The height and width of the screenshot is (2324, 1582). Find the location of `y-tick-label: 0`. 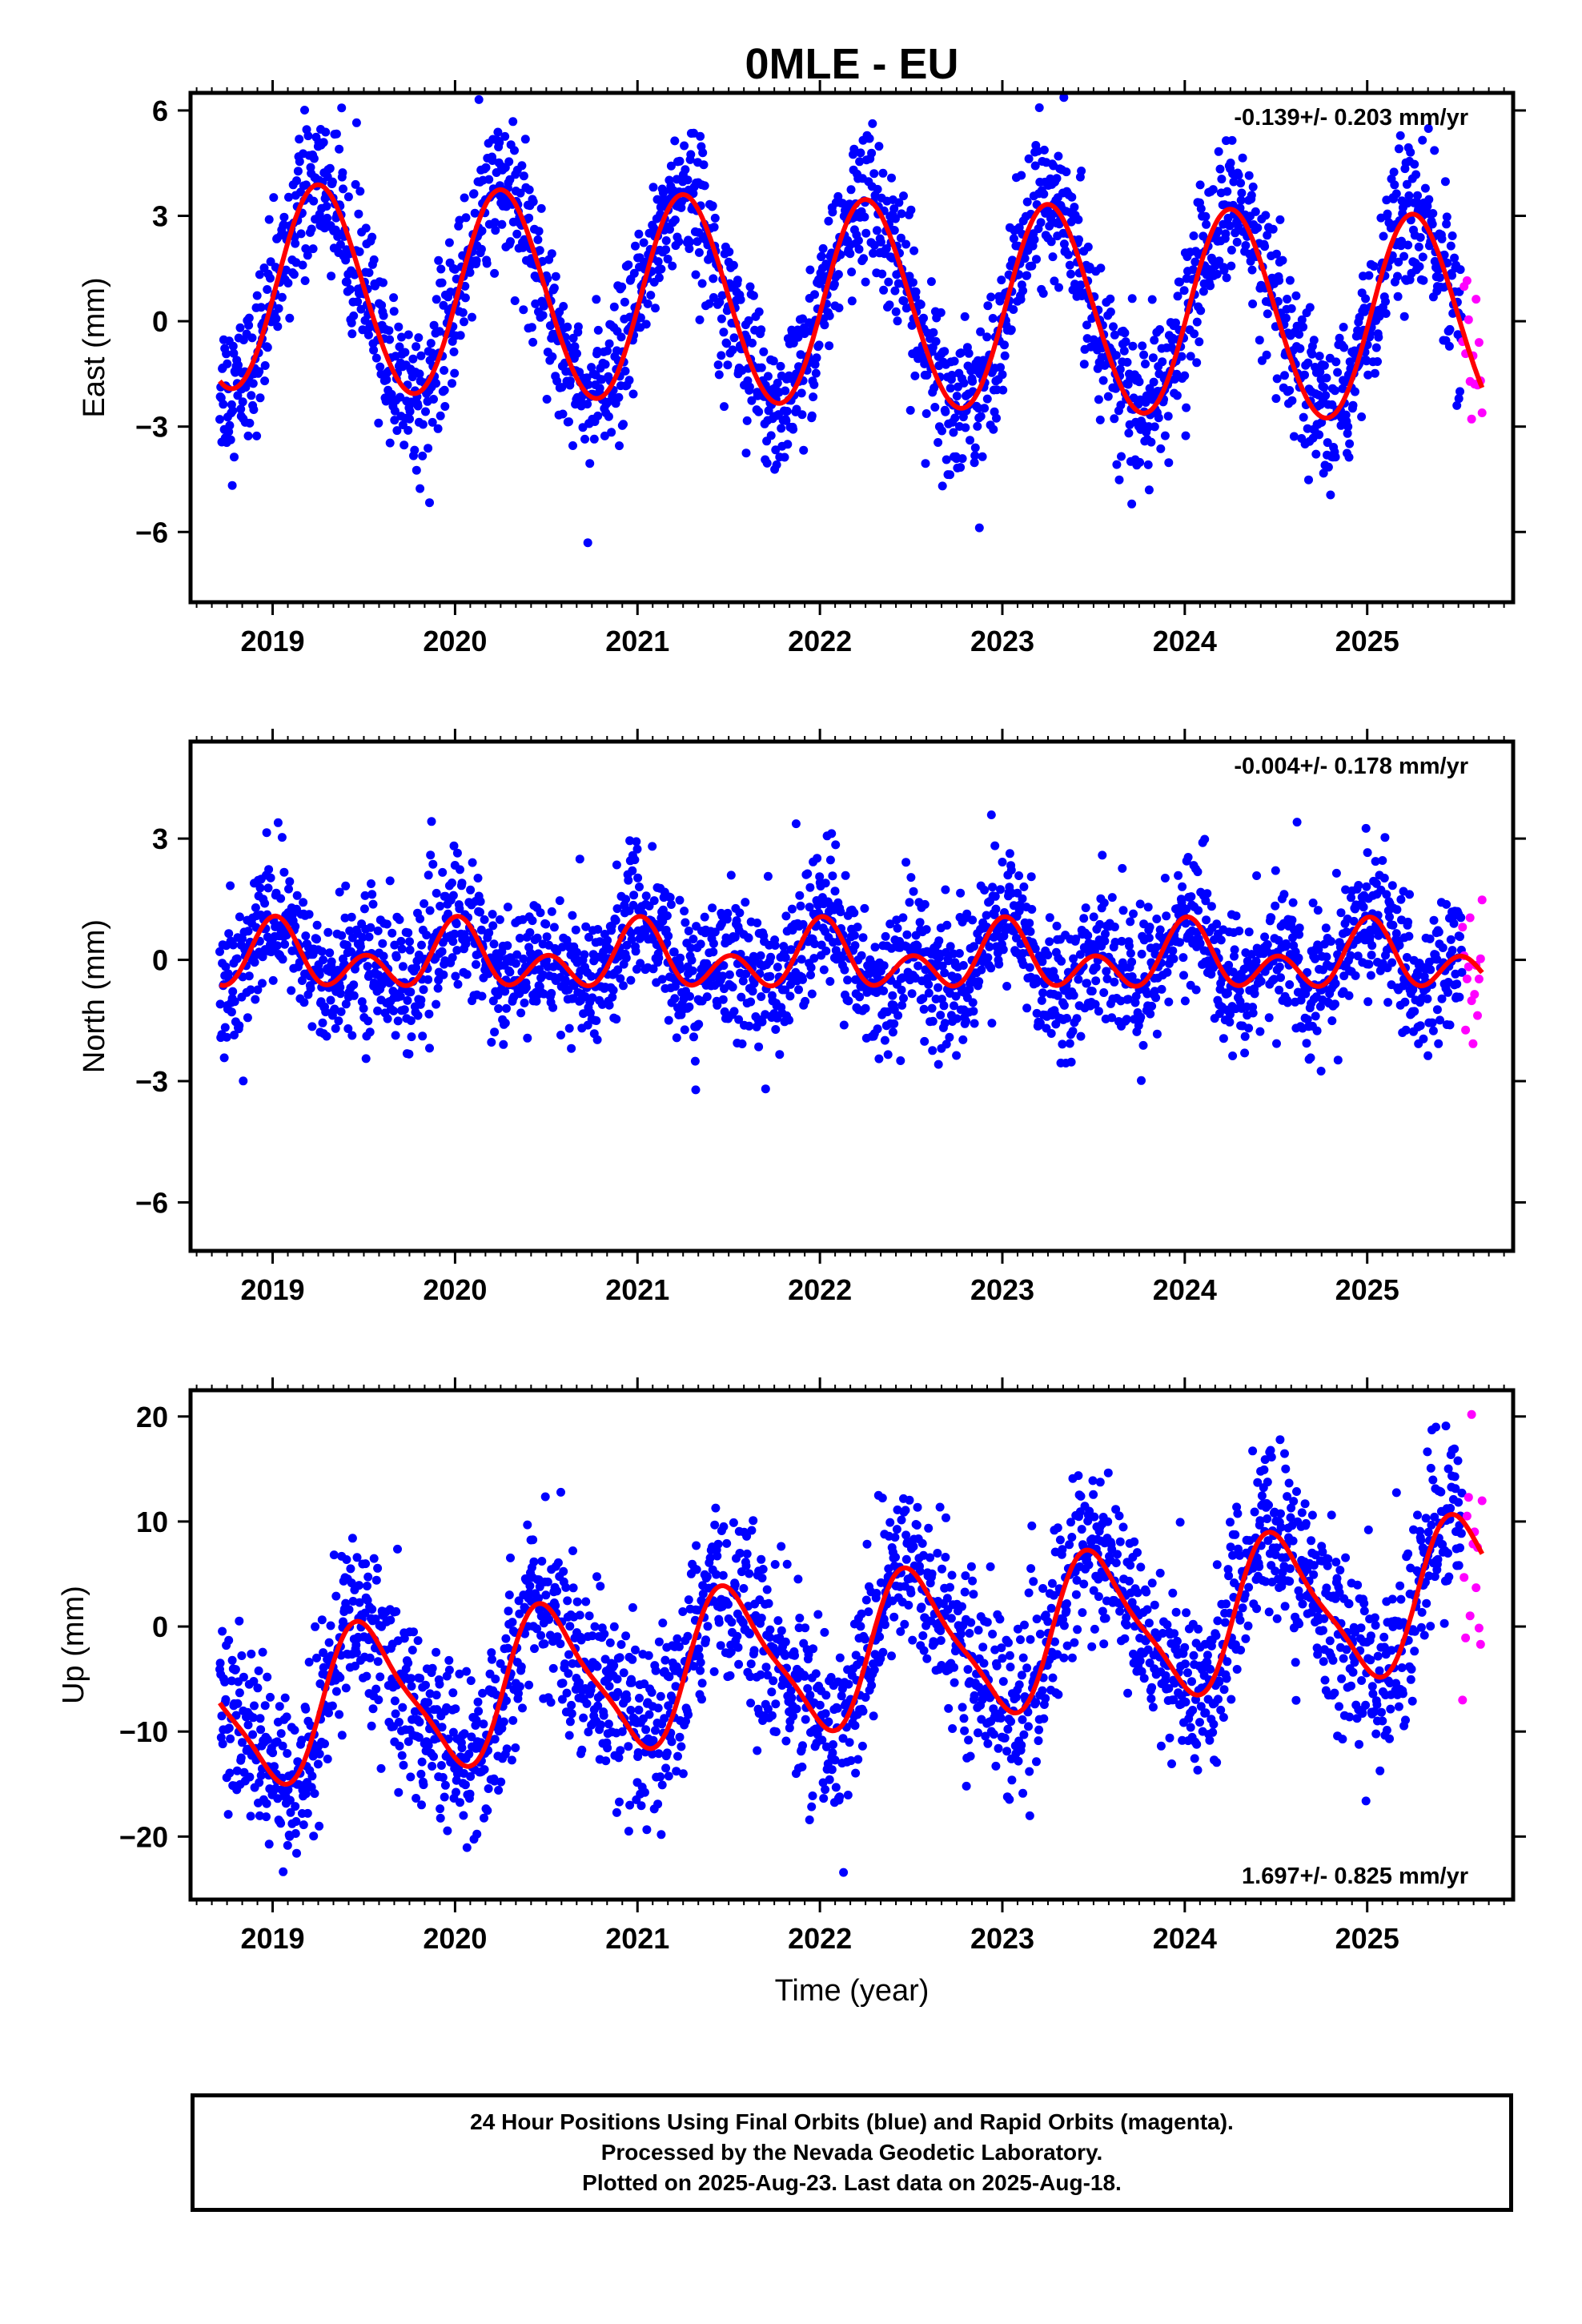

y-tick-label: 0 is located at coordinates (160, 961).